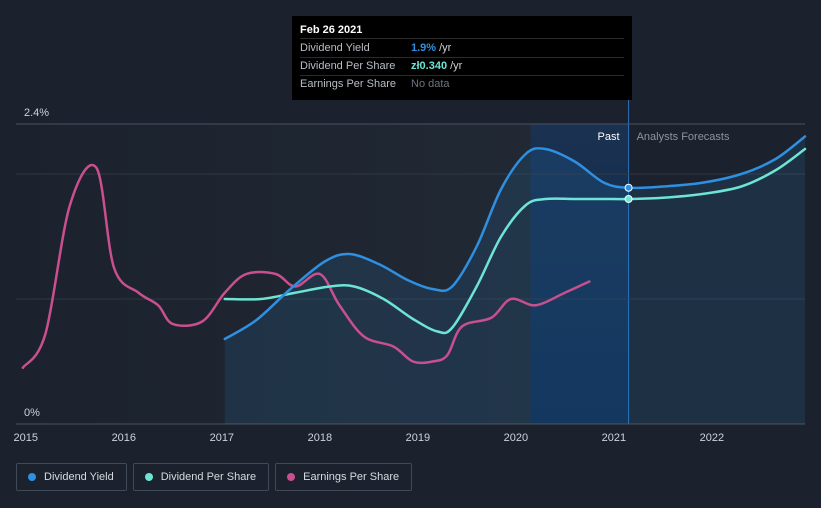  I want to click on tooltip-value: zł0.340, so click(429, 66).